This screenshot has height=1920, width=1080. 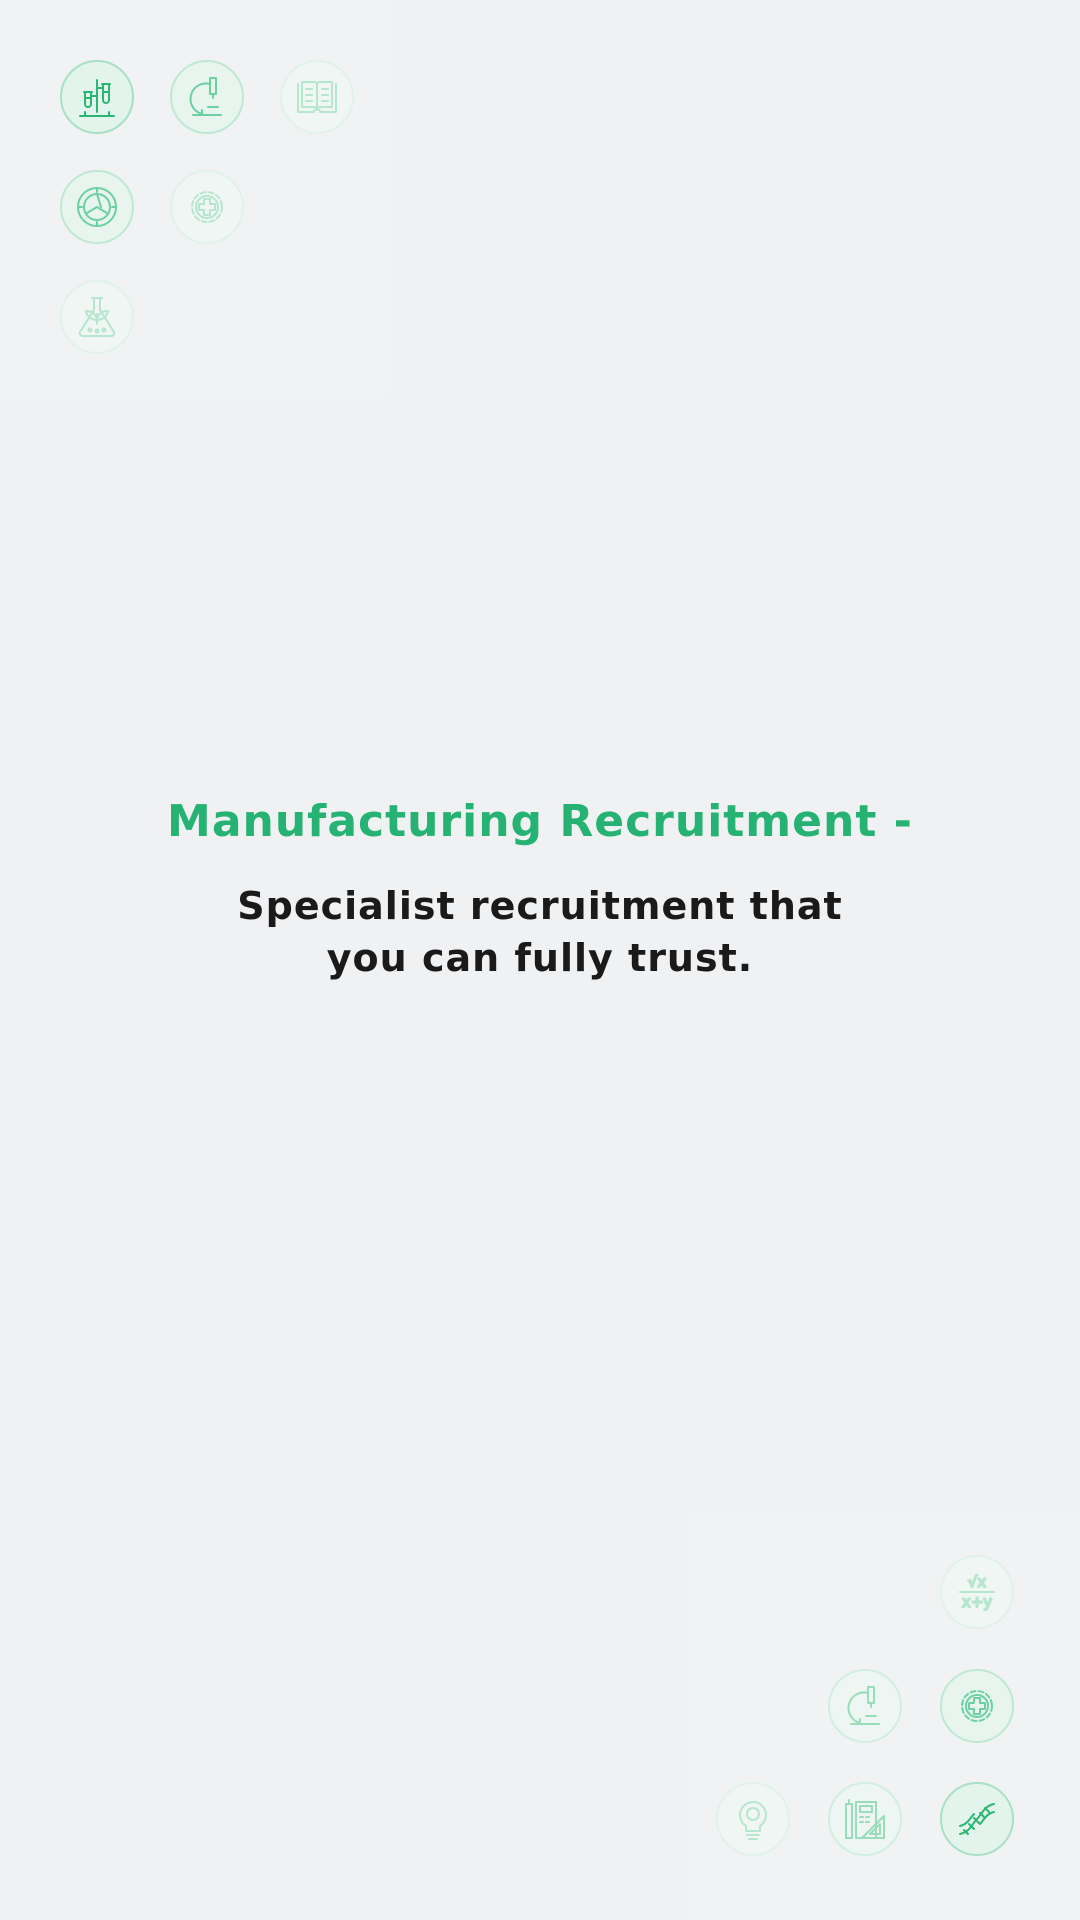 What do you see at coordinates (865, 1819) in the screenshot?
I see `calculator-ruler-icon` at bounding box center [865, 1819].